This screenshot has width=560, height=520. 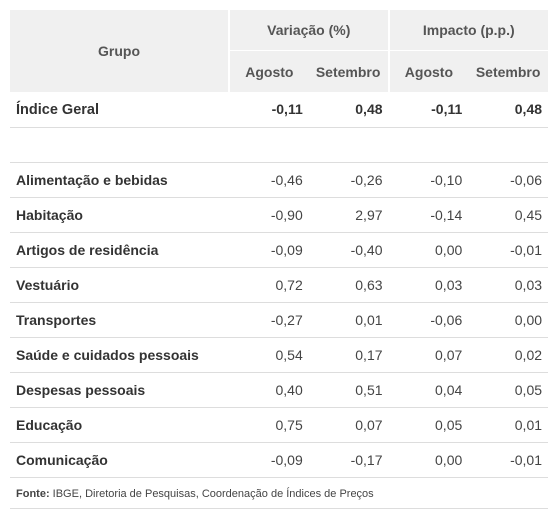 I want to click on cell-imp-sep: -0,06, so click(x=508, y=180).